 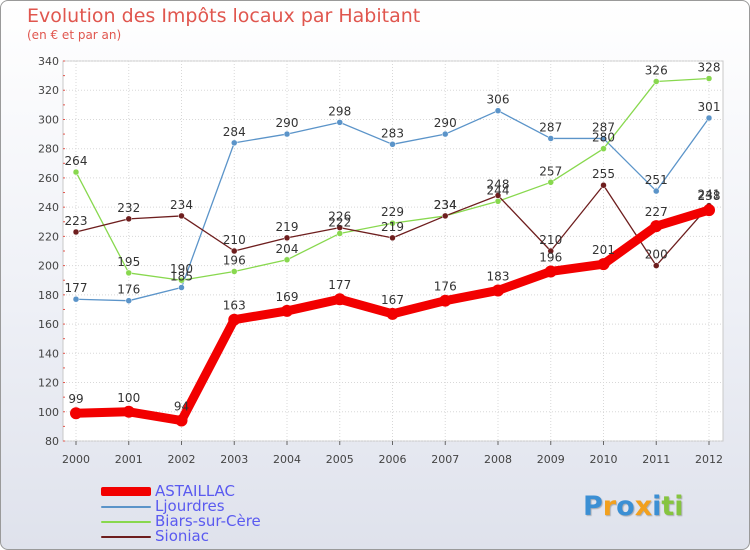 I want to click on x-tick-label: 2008, so click(x=498, y=459).